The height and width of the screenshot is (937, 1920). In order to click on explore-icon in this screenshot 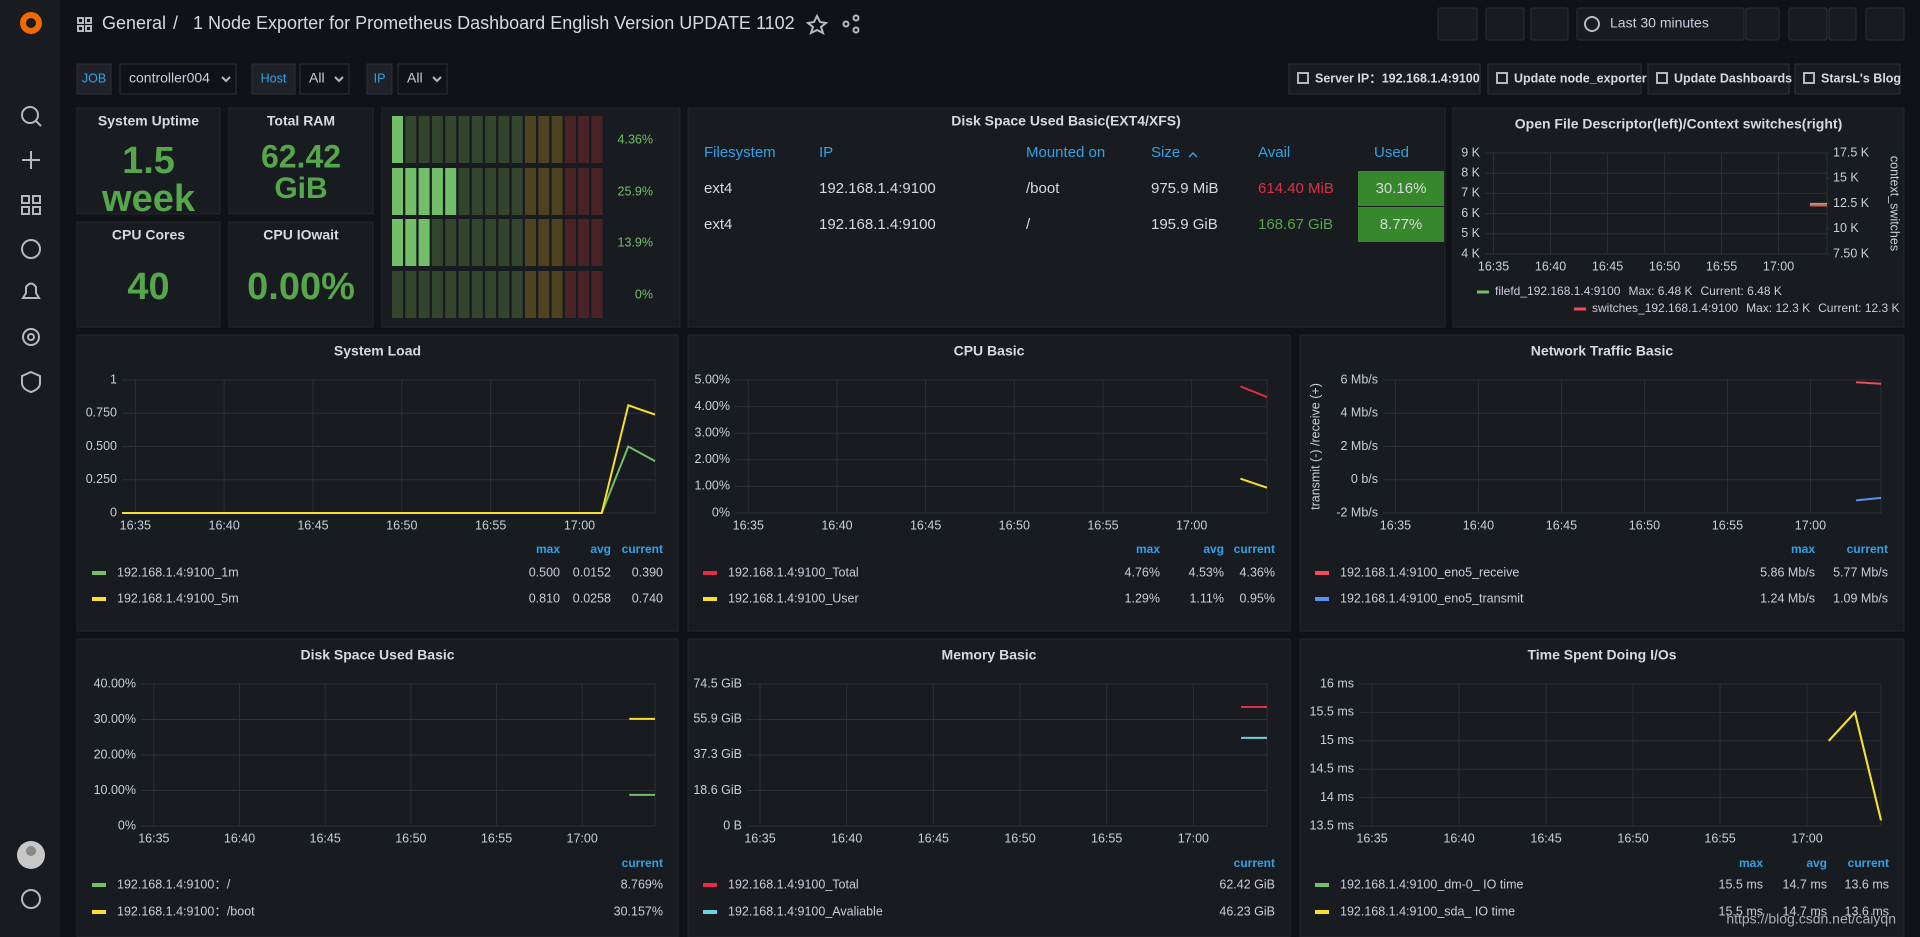, I will do `click(31, 249)`.